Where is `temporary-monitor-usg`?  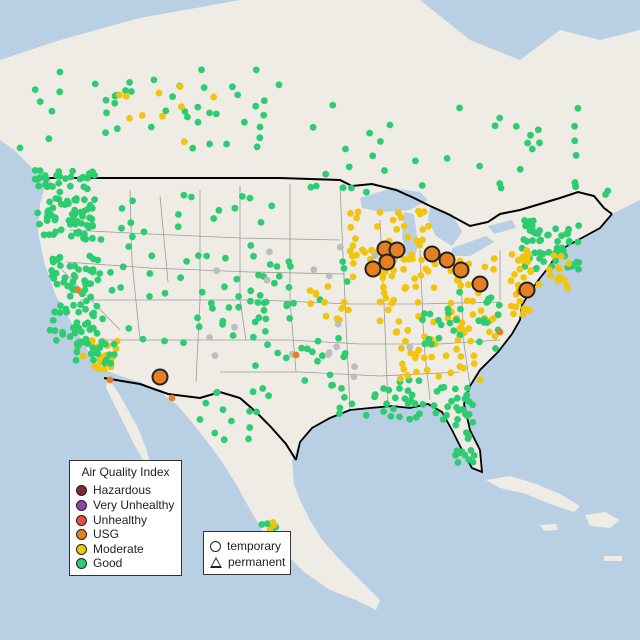
temporary-monitor-usg is located at coordinates (432, 254).